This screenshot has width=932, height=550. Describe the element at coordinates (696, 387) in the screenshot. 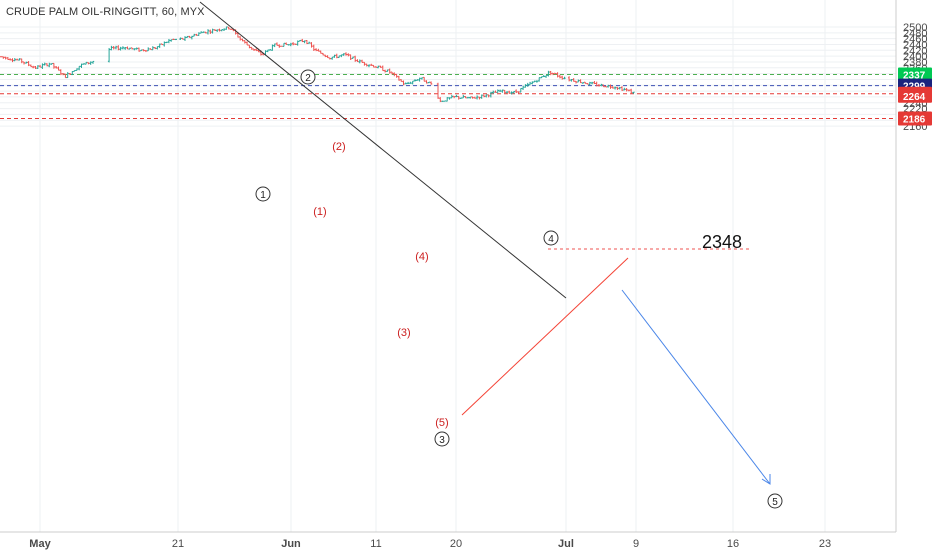

I see `projection-arrow` at that location.